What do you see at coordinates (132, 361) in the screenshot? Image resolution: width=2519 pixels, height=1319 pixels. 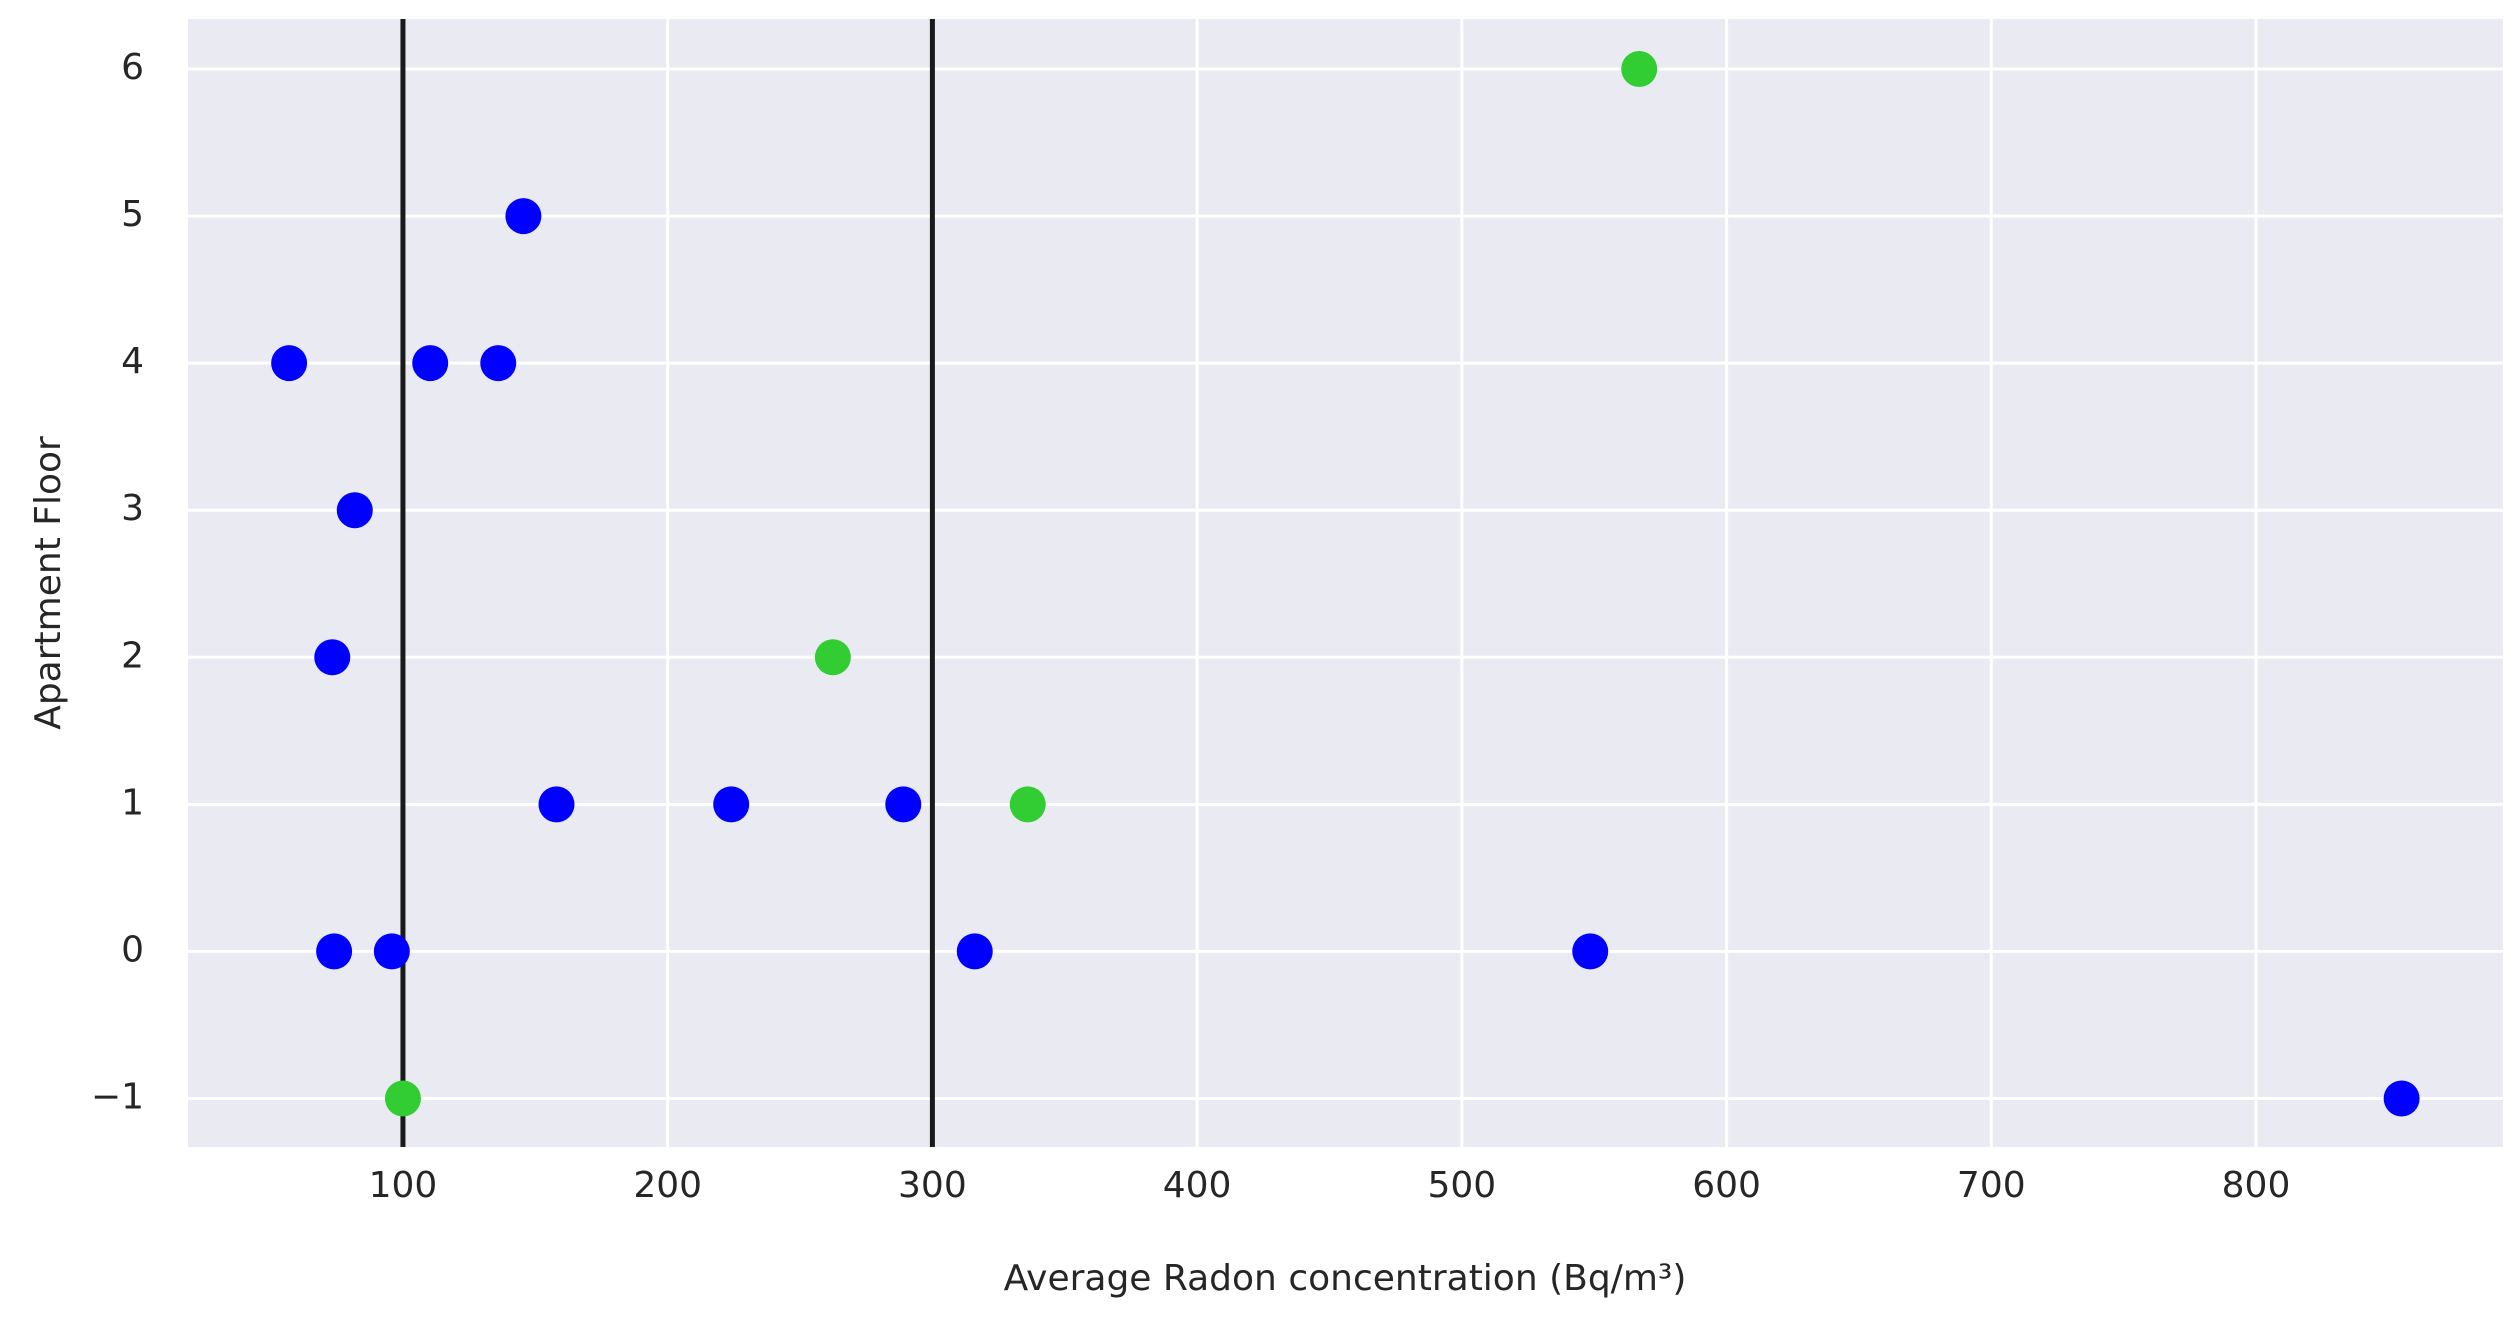 I see `y-tick-label: 4` at bounding box center [132, 361].